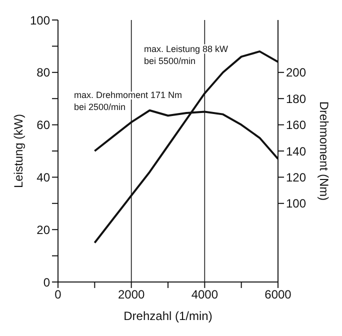 The height and width of the screenshot is (336, 342). I want to click on x-axis-title: Drehzahl (1/min), so click(168, 316).